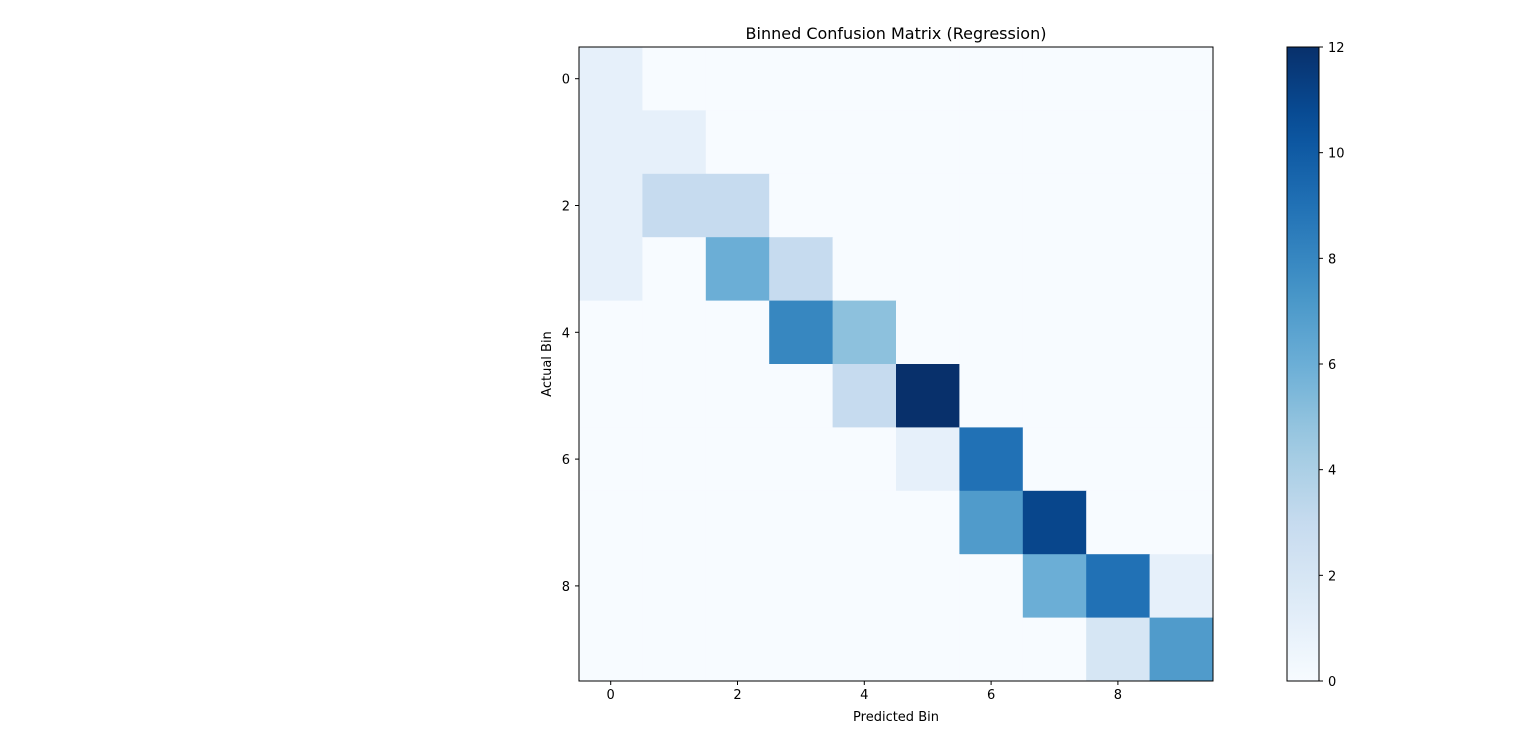  What do you see at coordinates (1332, 471) in the screenshot?
I see `colorbar-tick-label: 4` at bounding box center [1332, 471].